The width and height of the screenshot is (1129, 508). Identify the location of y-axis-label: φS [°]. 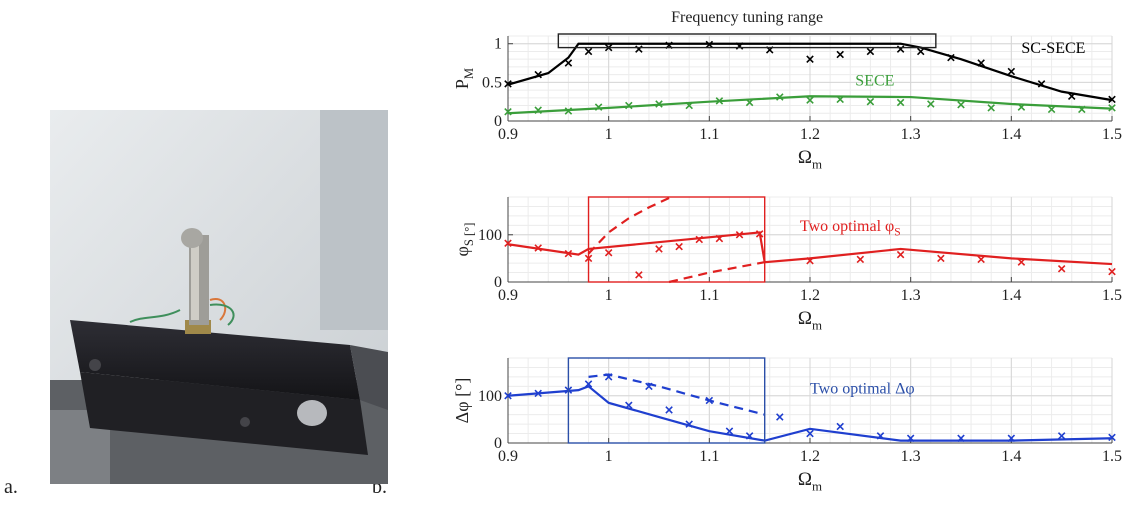
(464, 240).